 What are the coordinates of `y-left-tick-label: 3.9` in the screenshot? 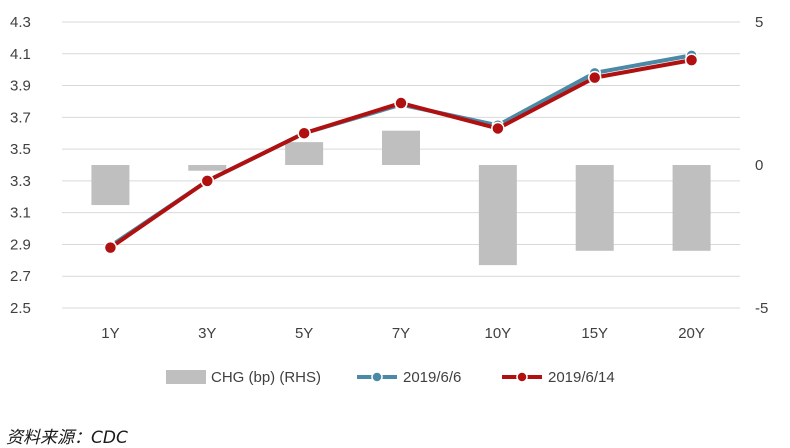 It's located at (20, 86).